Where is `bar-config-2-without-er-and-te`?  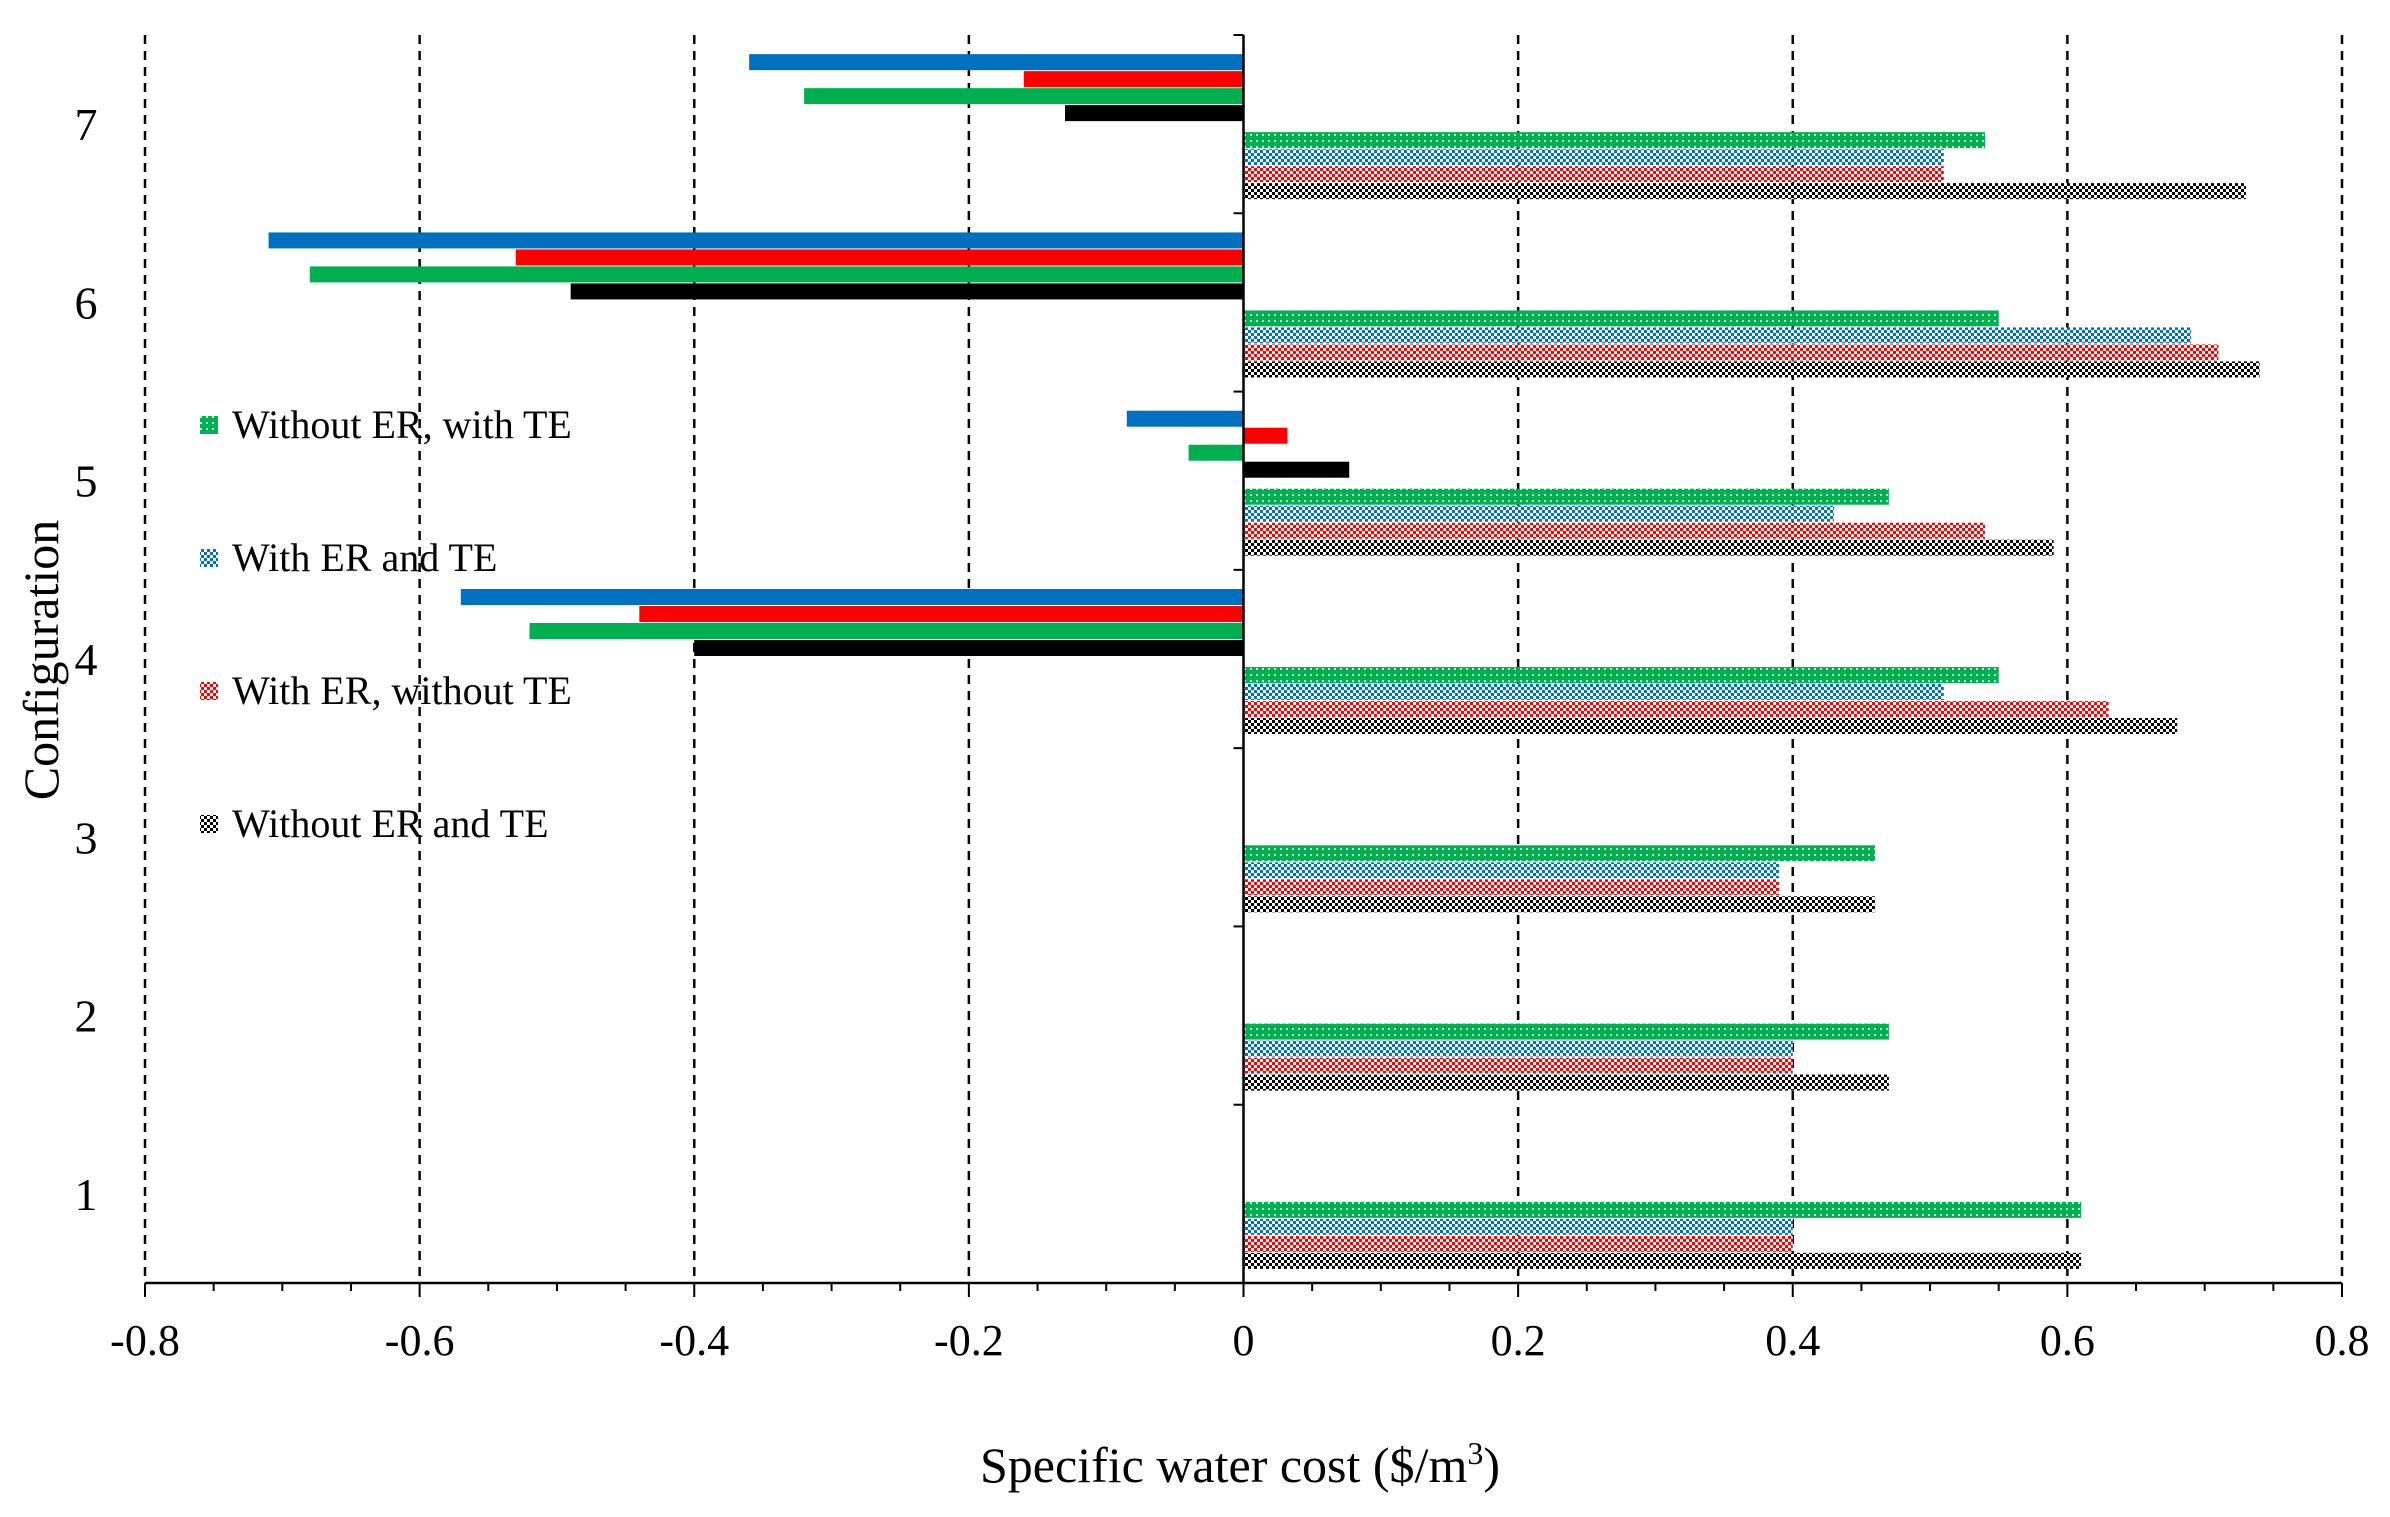
bar-config-2-without-er-and-te is located at coordinates (1566, 1082).